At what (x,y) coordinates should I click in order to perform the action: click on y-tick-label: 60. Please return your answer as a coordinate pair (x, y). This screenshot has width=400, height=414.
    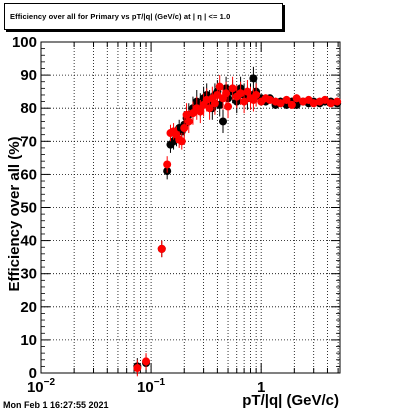
    Looking at the image, I should click on (28, 174).